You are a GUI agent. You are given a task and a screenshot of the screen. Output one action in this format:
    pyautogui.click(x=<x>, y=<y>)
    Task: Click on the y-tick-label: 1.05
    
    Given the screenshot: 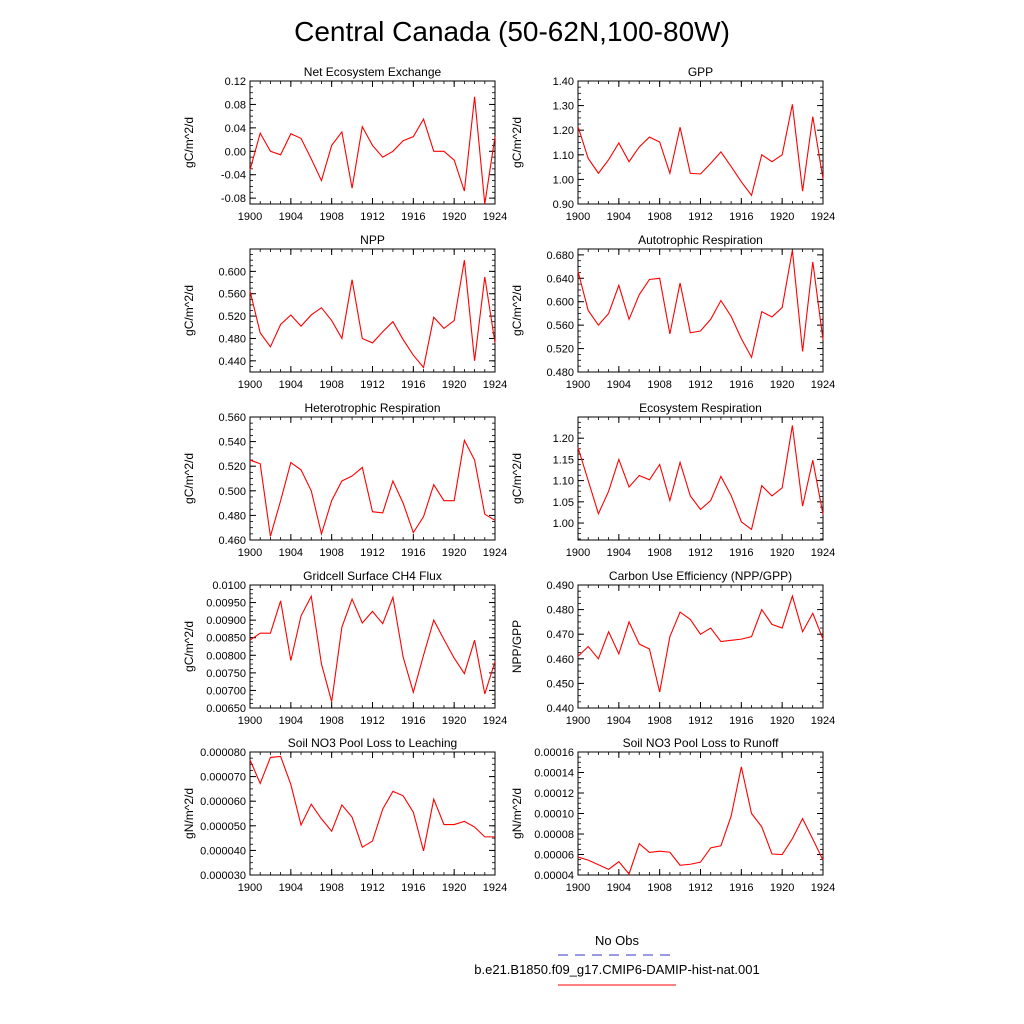 What is the action you would take?
    pyautogui.click(x=563, y=503)
    